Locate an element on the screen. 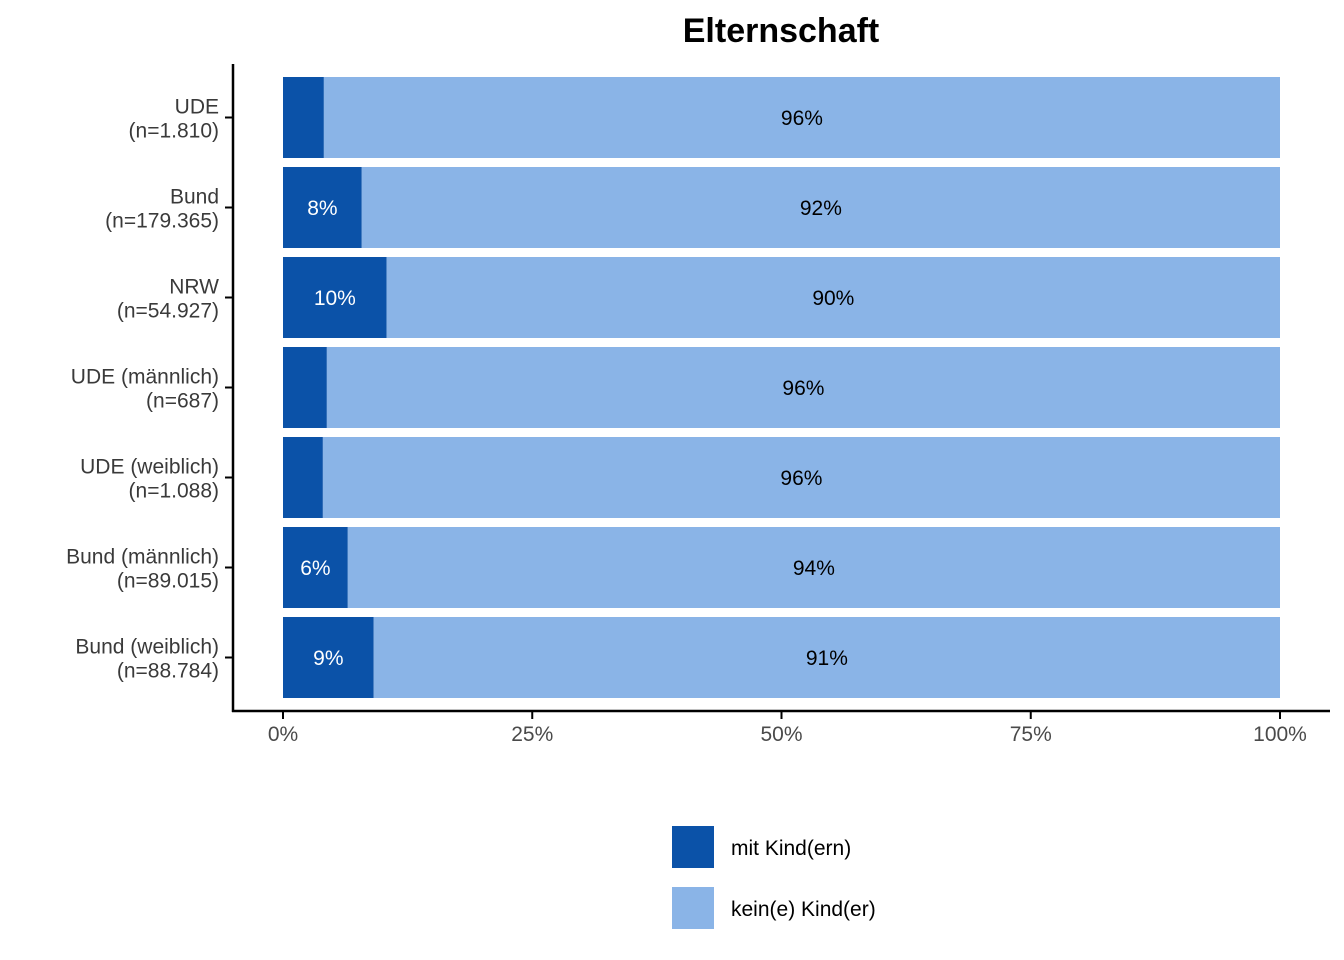  x-tick-label-1: 25% is located at coordinates (532, 734).